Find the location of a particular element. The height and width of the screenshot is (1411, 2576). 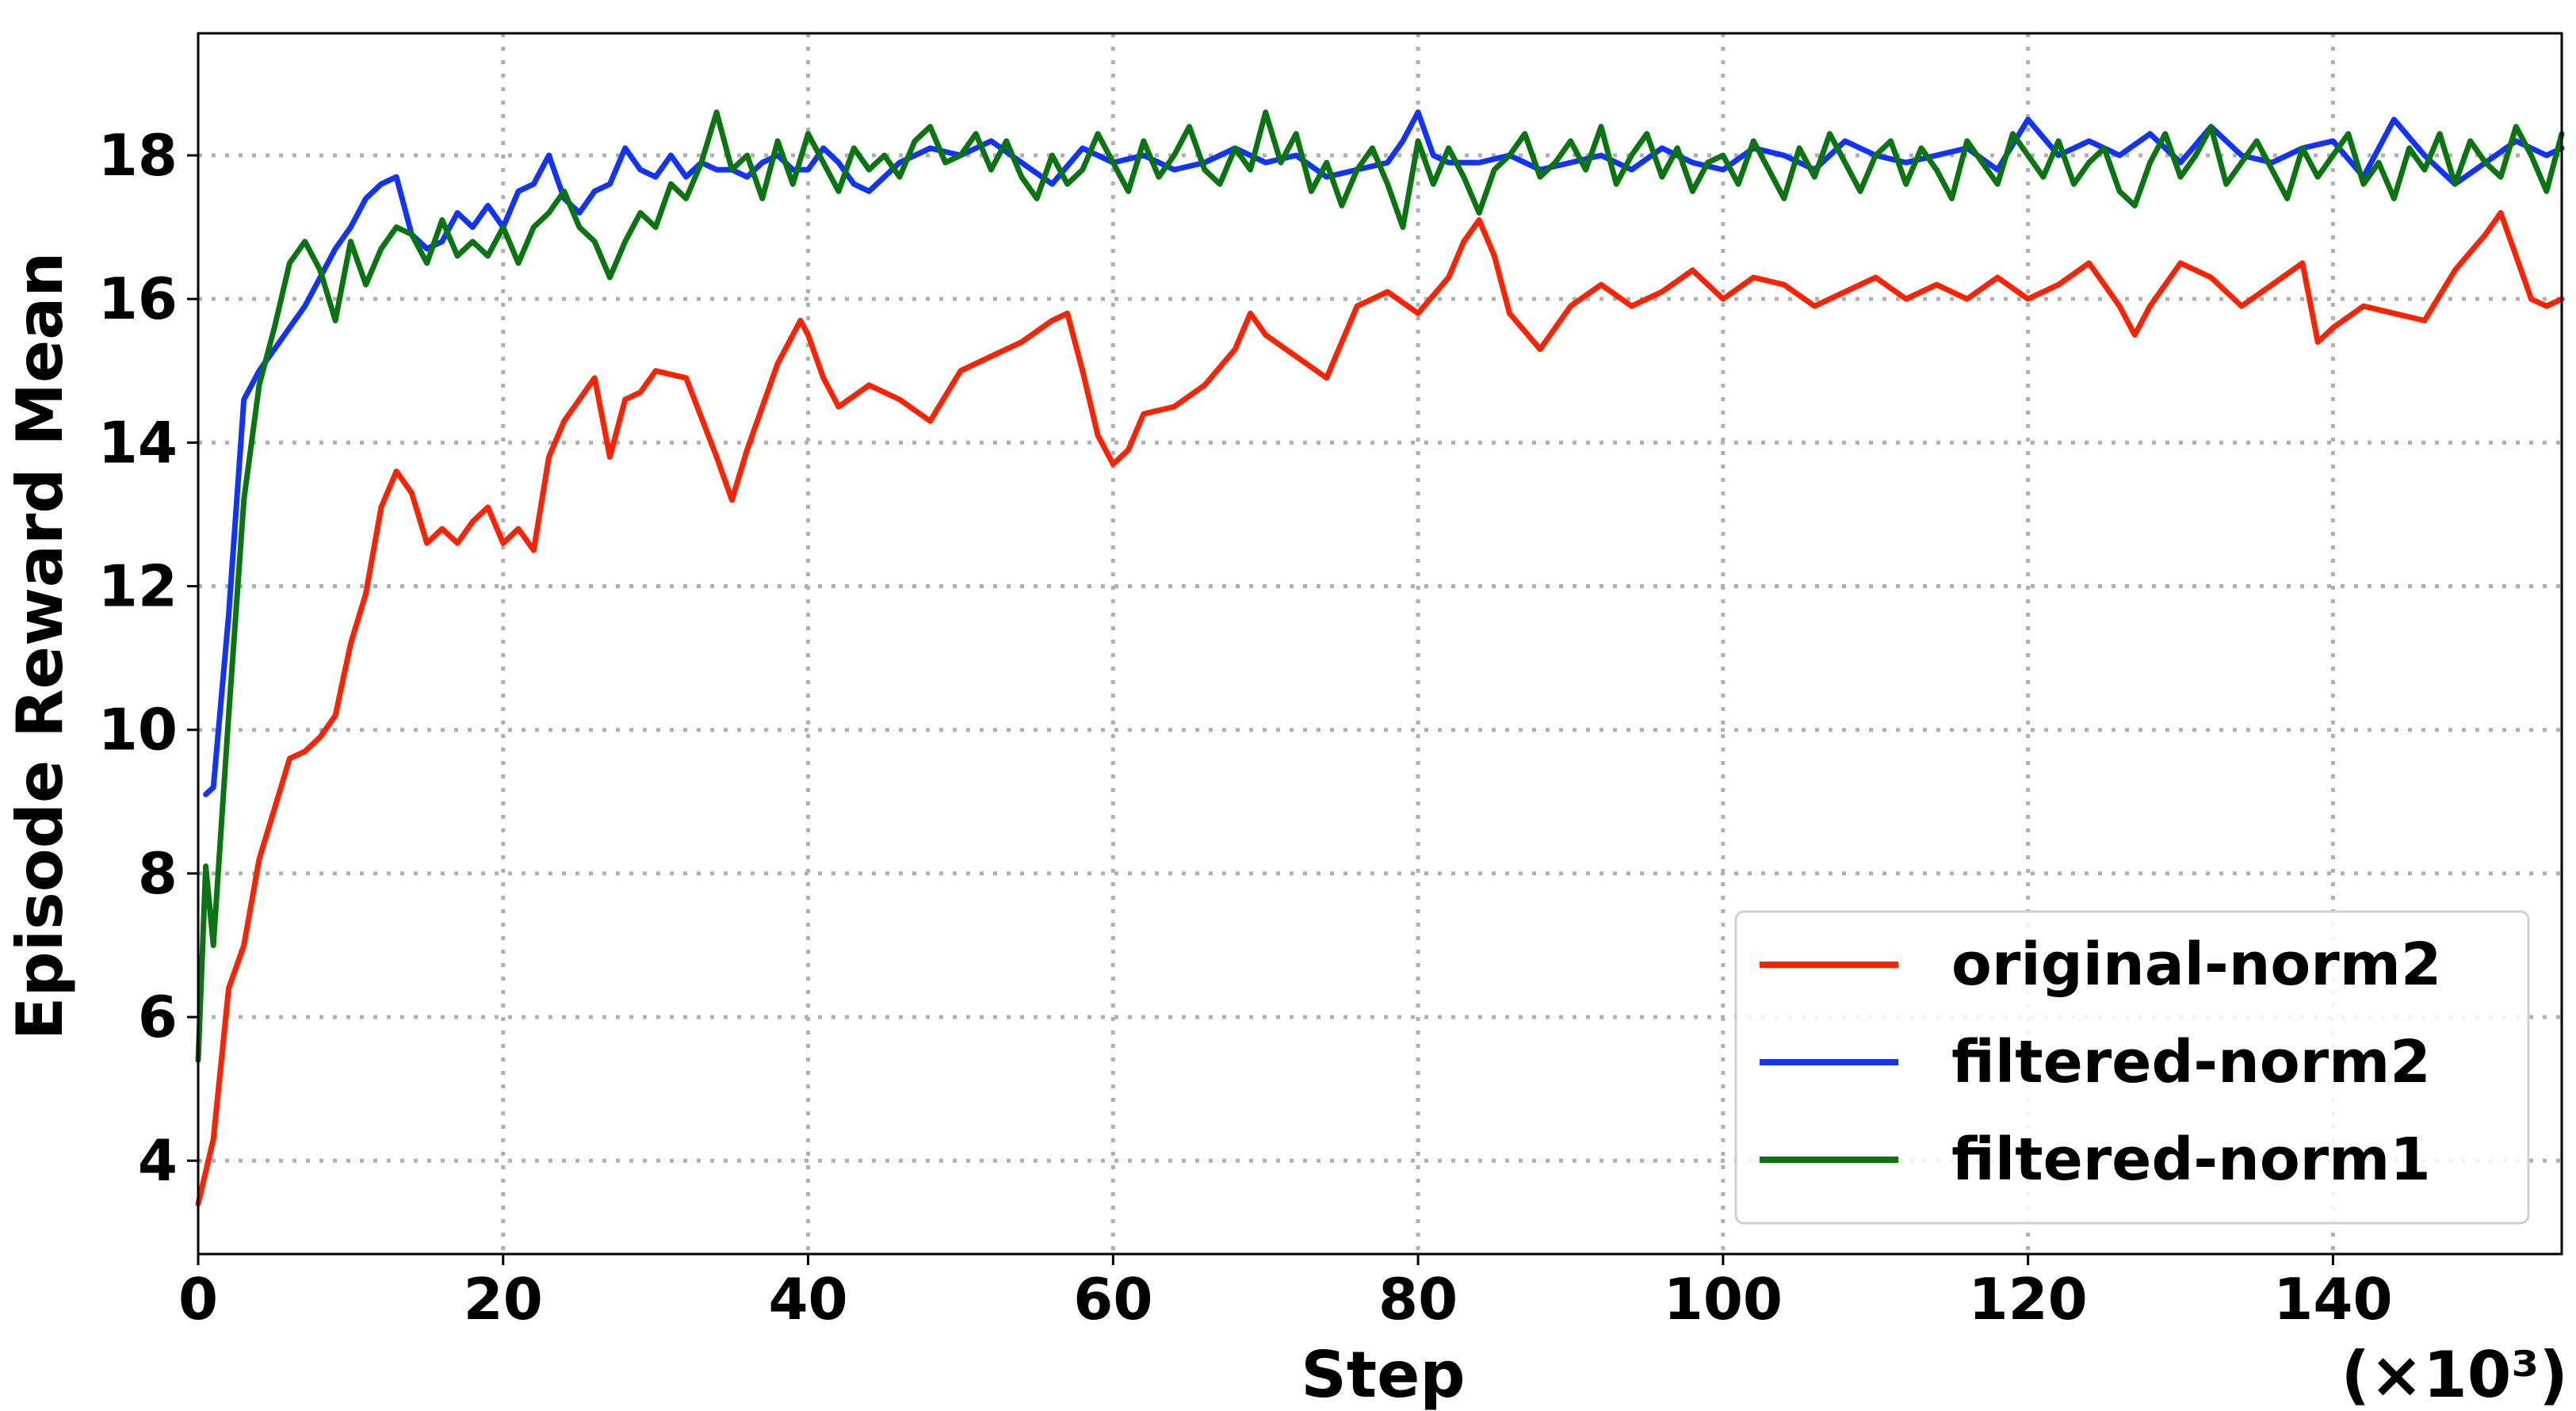

x-tick-label: 120 is located at coordinates (2027, 1300).